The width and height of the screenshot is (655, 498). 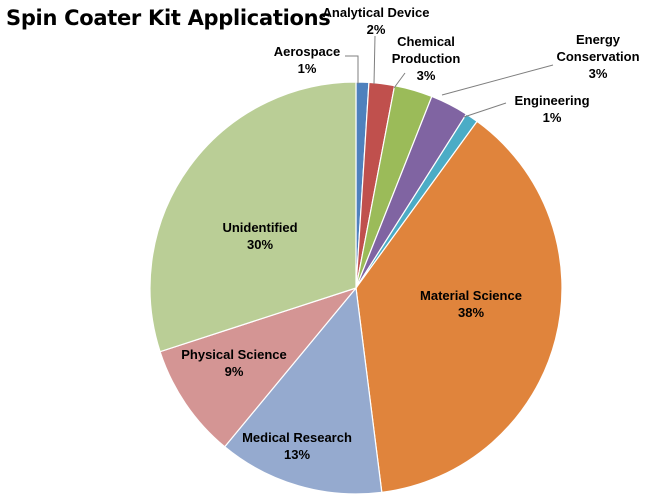 I want to click on leader-line-aerospace, so click(x=352, y=69).